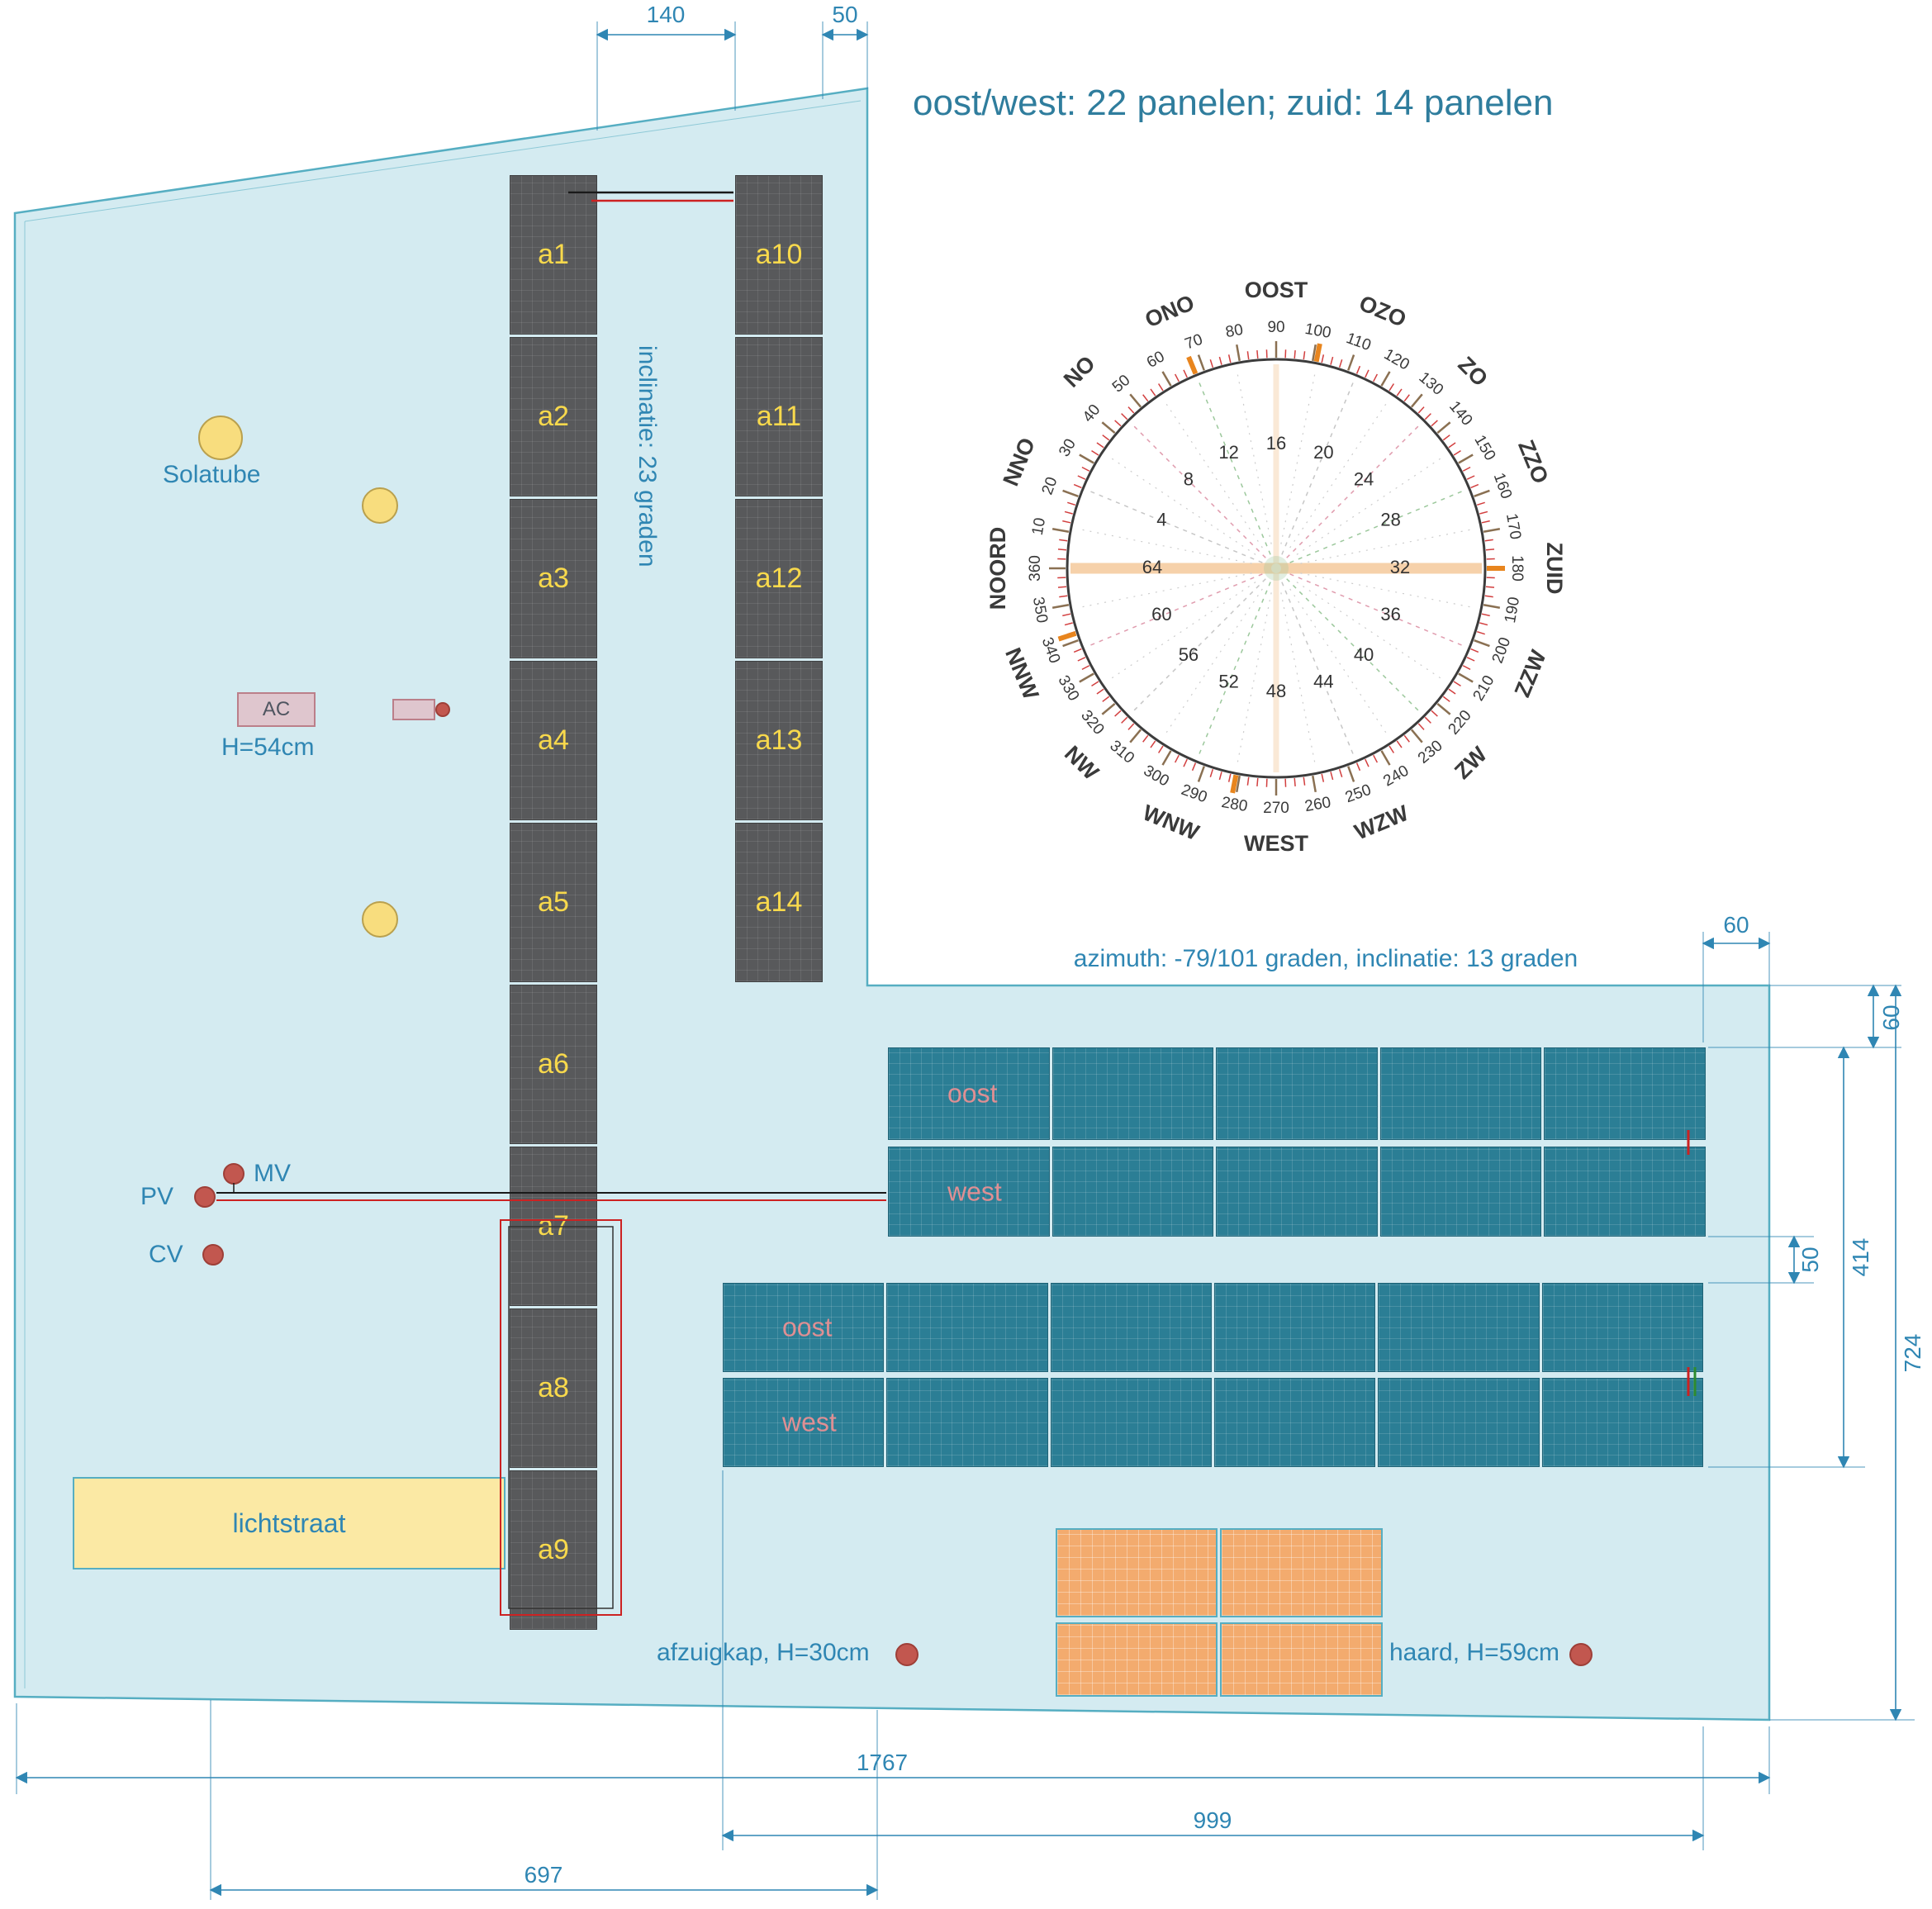  I want to click on svg-text: 360, so click(1035, 568).